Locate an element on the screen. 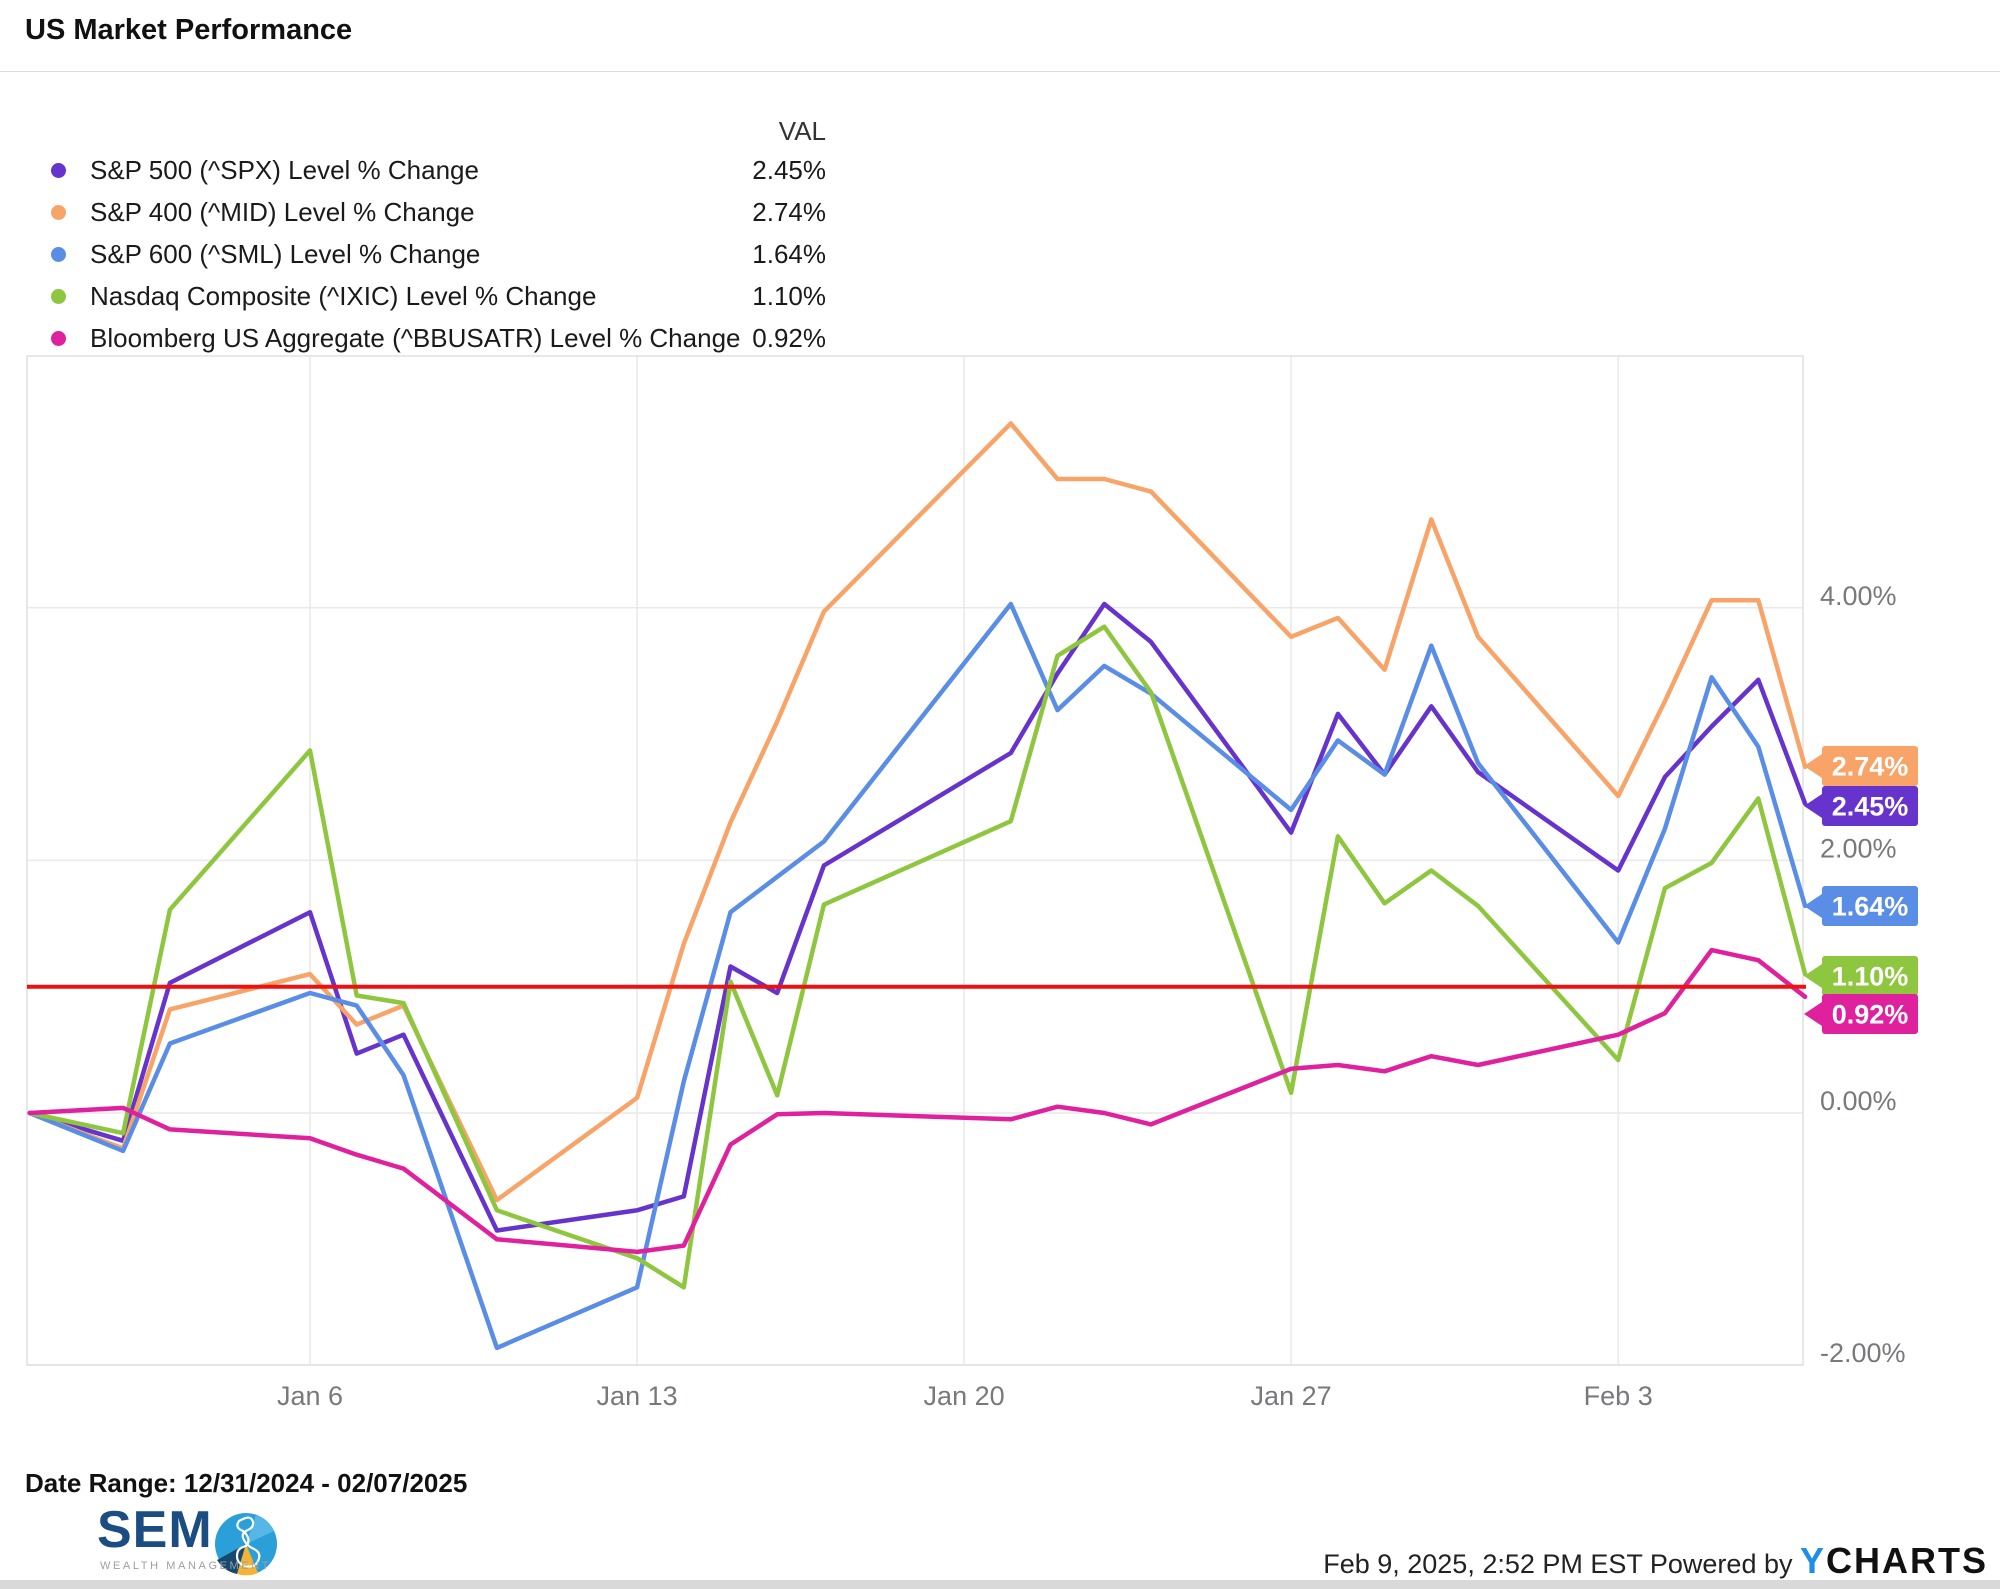 The height and width of the screenshot is (1589, 2000). value-badge-text-3: 1.64% is located at coordinates (1870, 907).